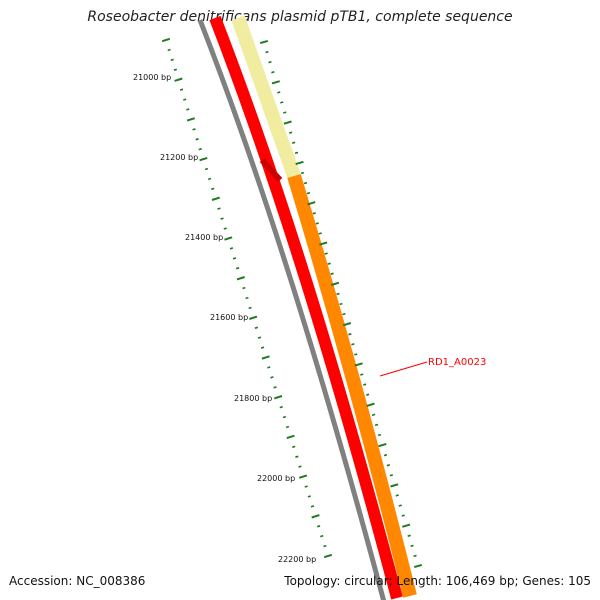 The image size is (600, 600). What do you see at coordinates (179, 157) in the screenshot?
I see `scale-label-21200: 21200 bp` at bounding box center [179, 157].